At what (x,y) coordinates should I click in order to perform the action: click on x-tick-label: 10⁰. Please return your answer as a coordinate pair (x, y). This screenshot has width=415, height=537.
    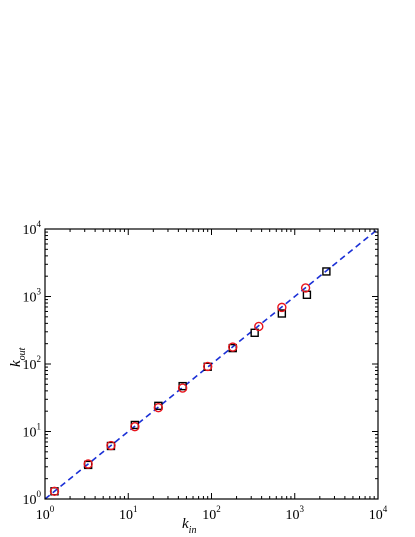
    Looking at the image, I should click on (45, 513).